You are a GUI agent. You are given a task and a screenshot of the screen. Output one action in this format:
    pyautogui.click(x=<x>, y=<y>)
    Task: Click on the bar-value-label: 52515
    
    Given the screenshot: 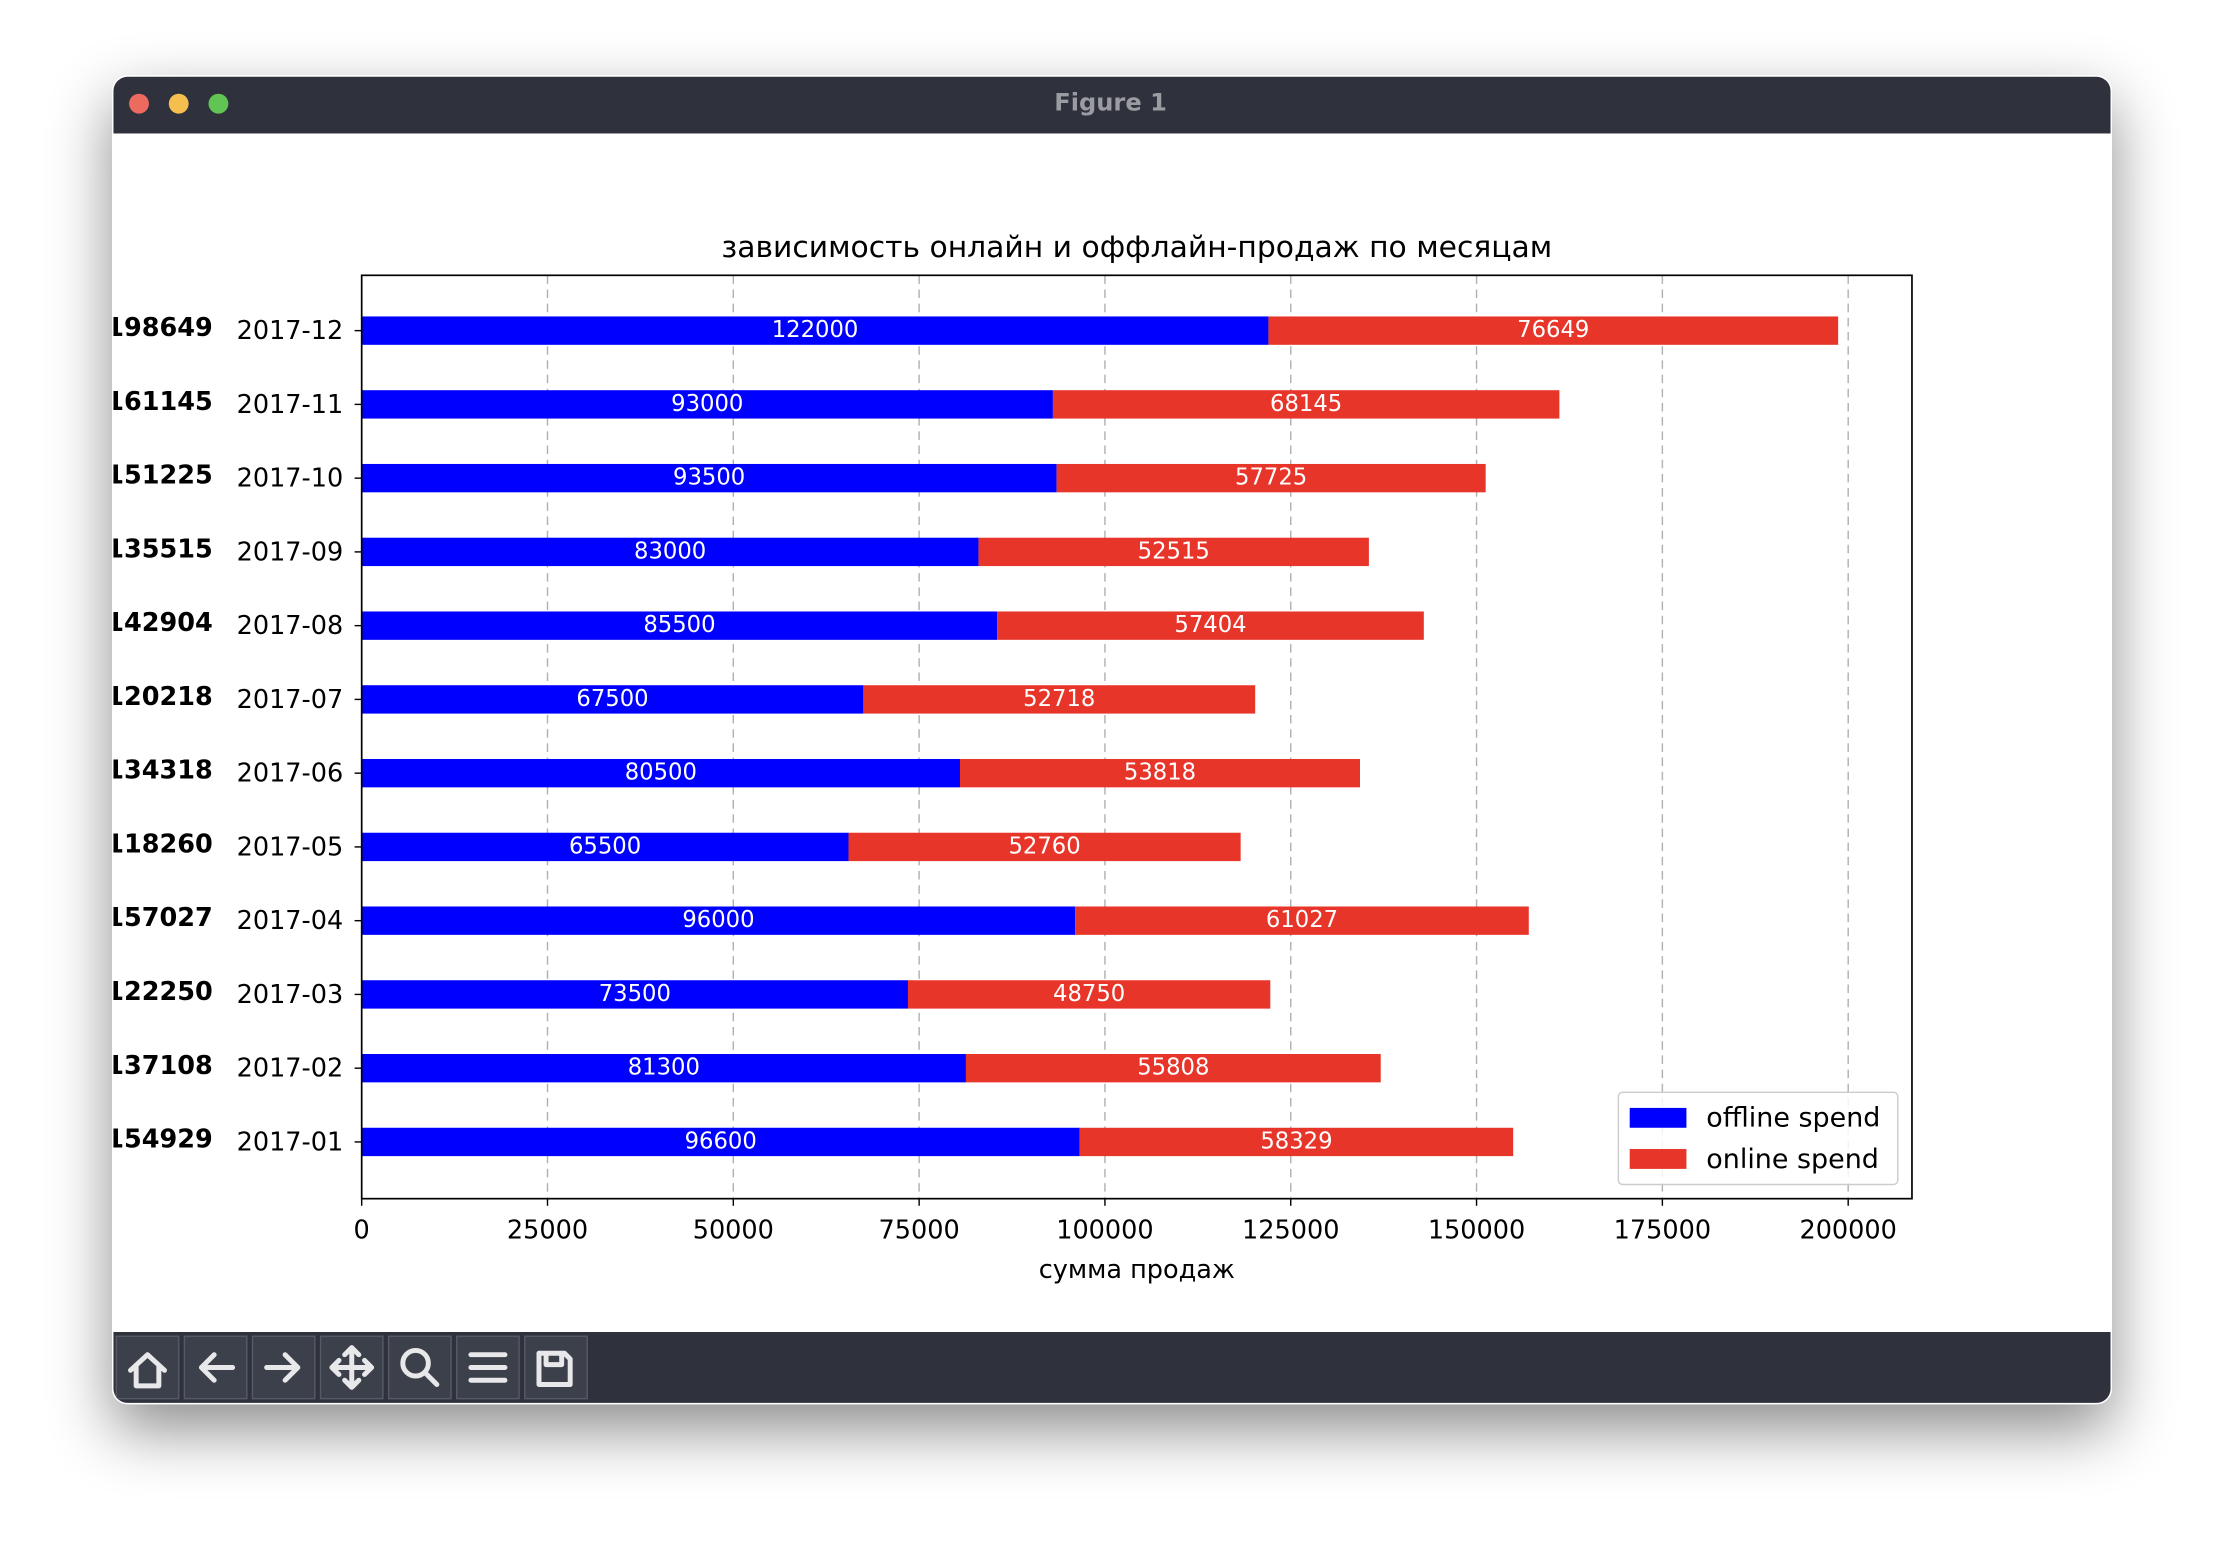 What is the action you would take?
    pyautogui.click(x=1174, y=551)
    